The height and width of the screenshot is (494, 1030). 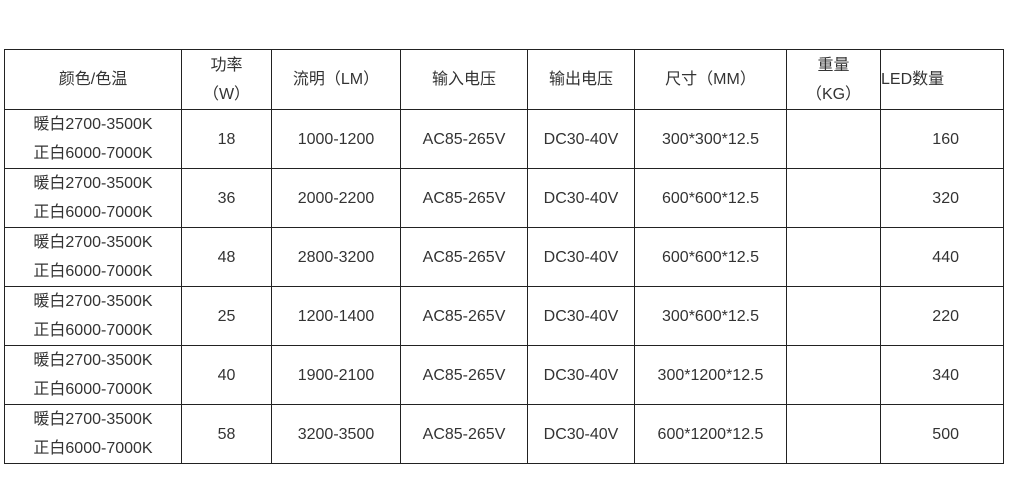 What do you see at coordinates (336, 198) in the screenshot?
I see `cell-lumen: 2000-2200` at bounding box center [336, 198].